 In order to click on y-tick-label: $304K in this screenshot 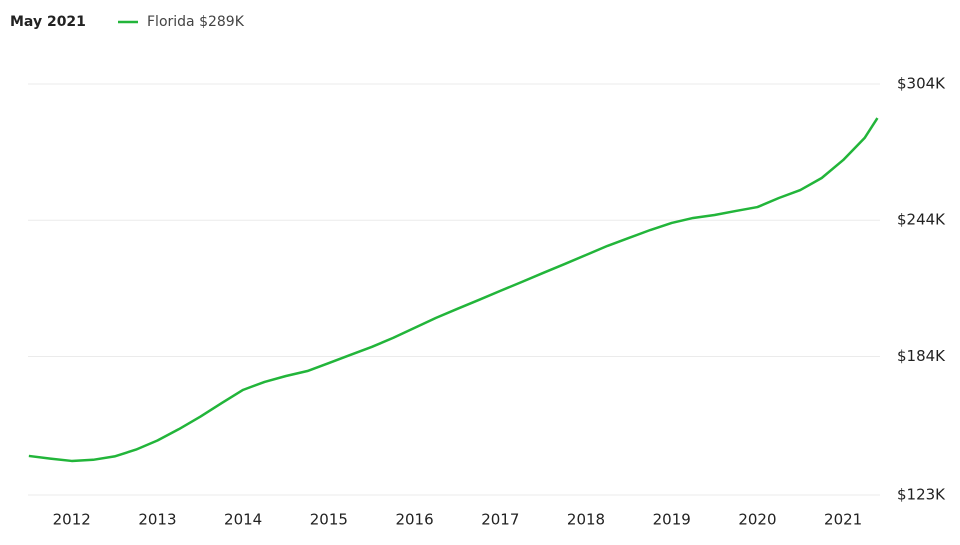, I will do `click(921, 84)`.